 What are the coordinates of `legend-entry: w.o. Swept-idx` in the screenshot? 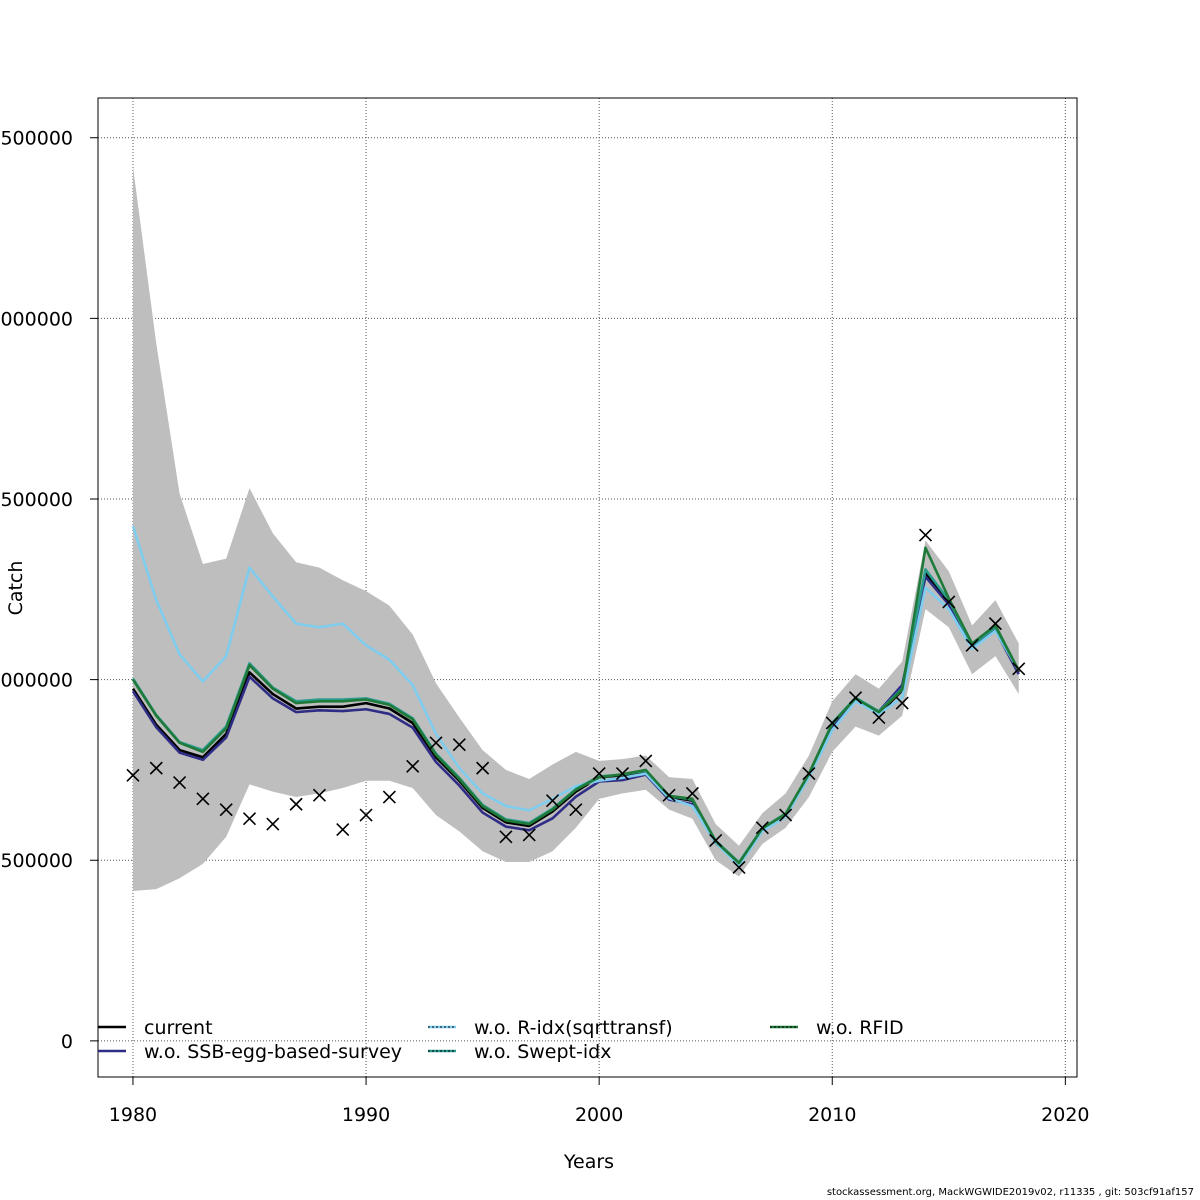 It's located at (519, 1052).